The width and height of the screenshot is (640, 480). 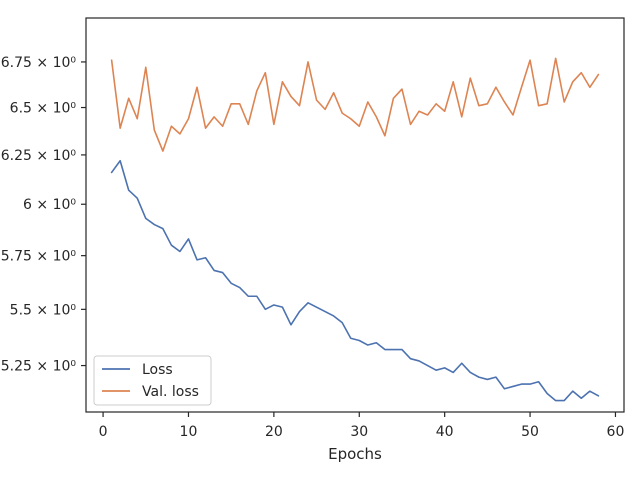 What do you see at coordinates (359, 432) in the screenshot?
I see `x-tick-label: 30` at bounding box center [359, 432].